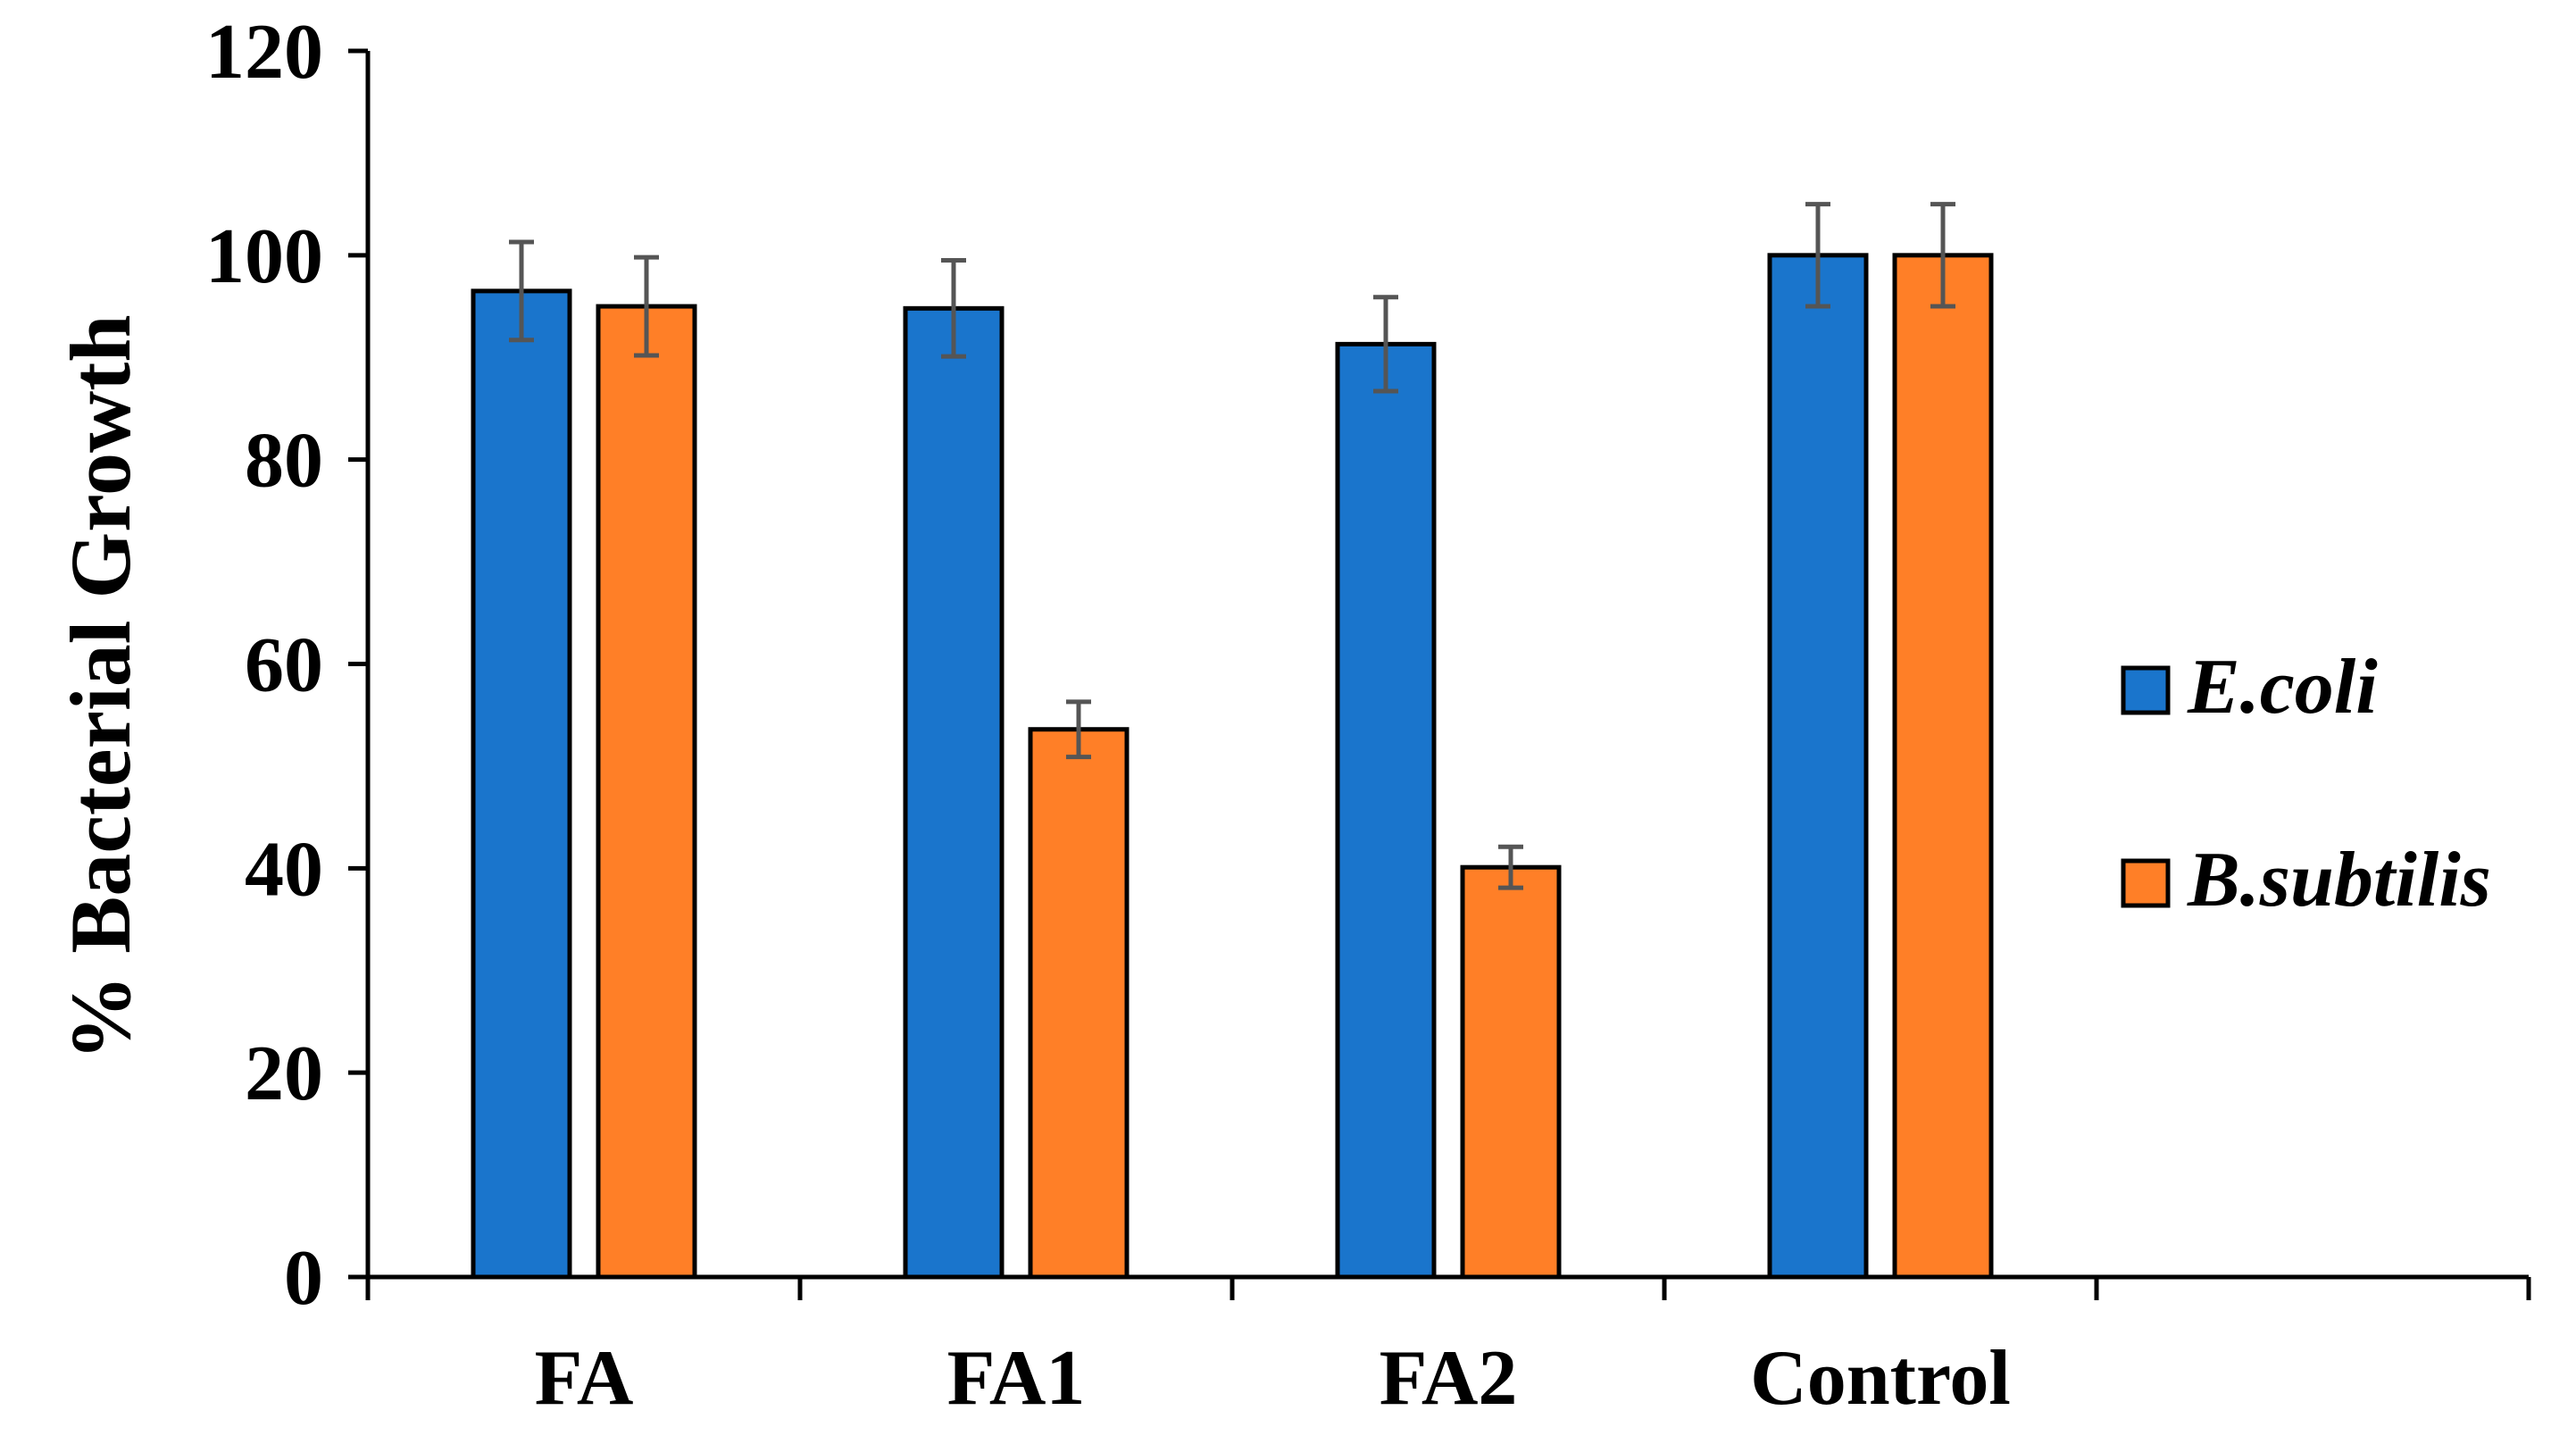 The height and width of the screenshot is (1444, 2576). What do you see at coordinates (521, 784) in the screenshot?
I see `bar-e-coli-fa` at bounding box center [521, 784].